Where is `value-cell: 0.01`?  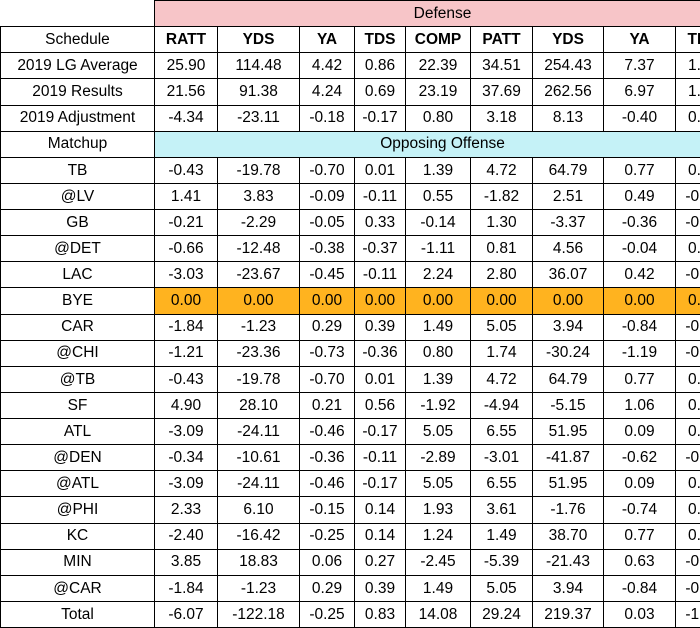
value-cell: 0.01 is located at coordinates (380, 379).